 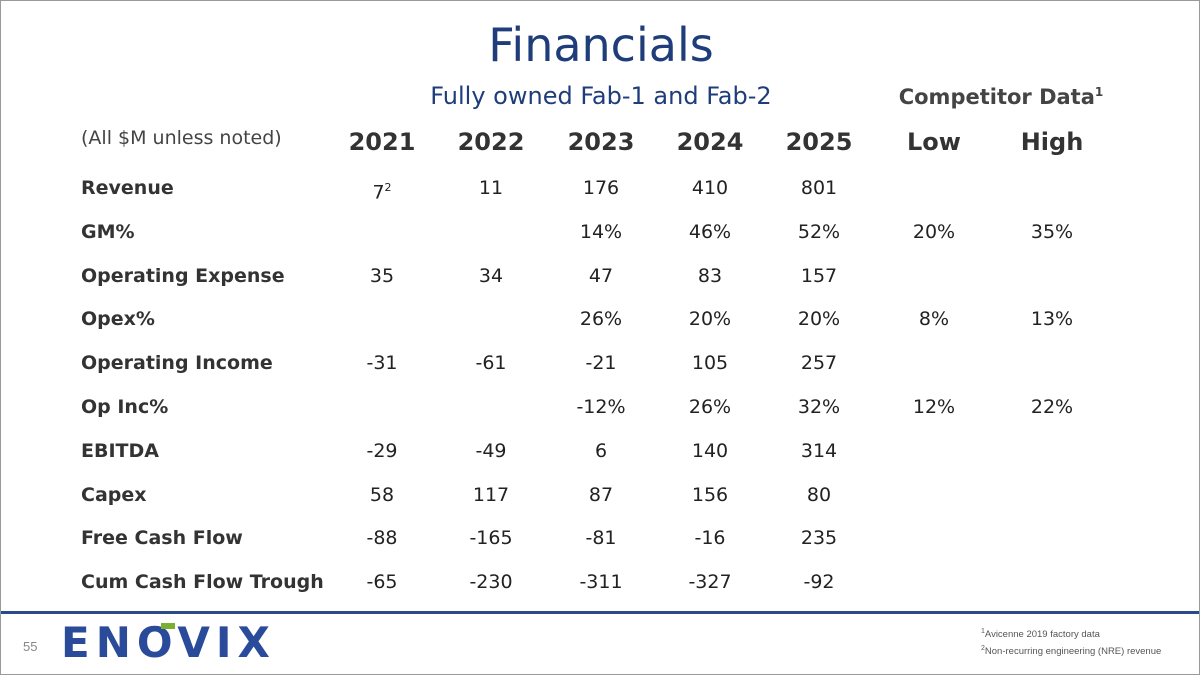 What do you see at coordinates (1001, 94) in the screenshot?
I see `competitor-data-header: Competitor Data1` at bounding box center [1001, 94].